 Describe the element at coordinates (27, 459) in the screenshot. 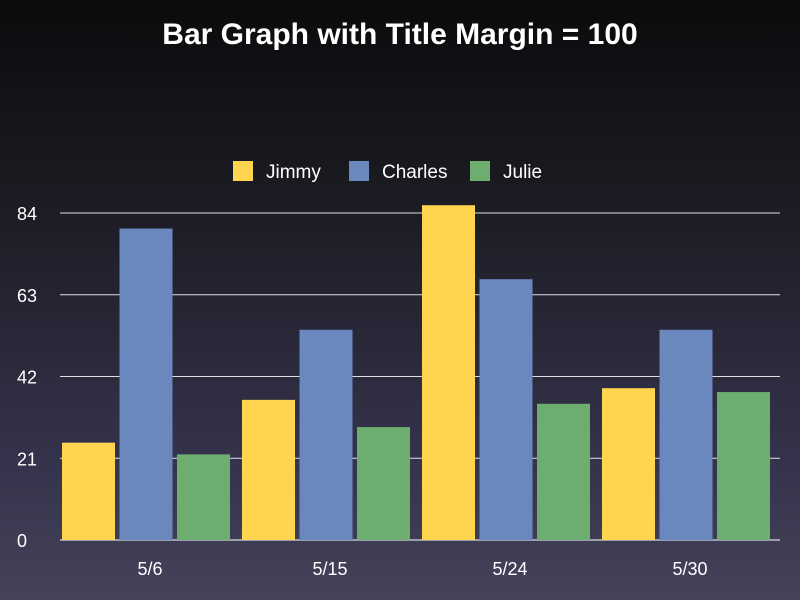

I see `y-tick-label: 21` at that location.